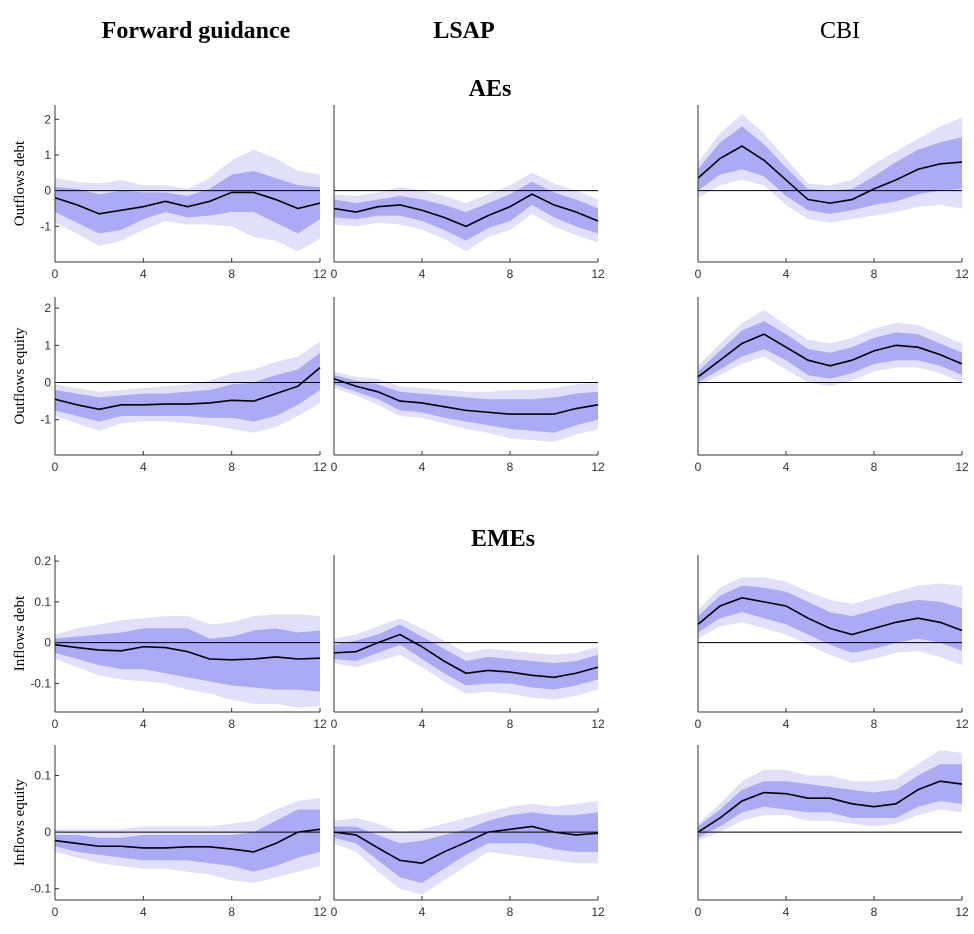  Describe the element at coordinates (20, 376) in the screenshot. I see `y-axis-label: Outflows equity` at that location.